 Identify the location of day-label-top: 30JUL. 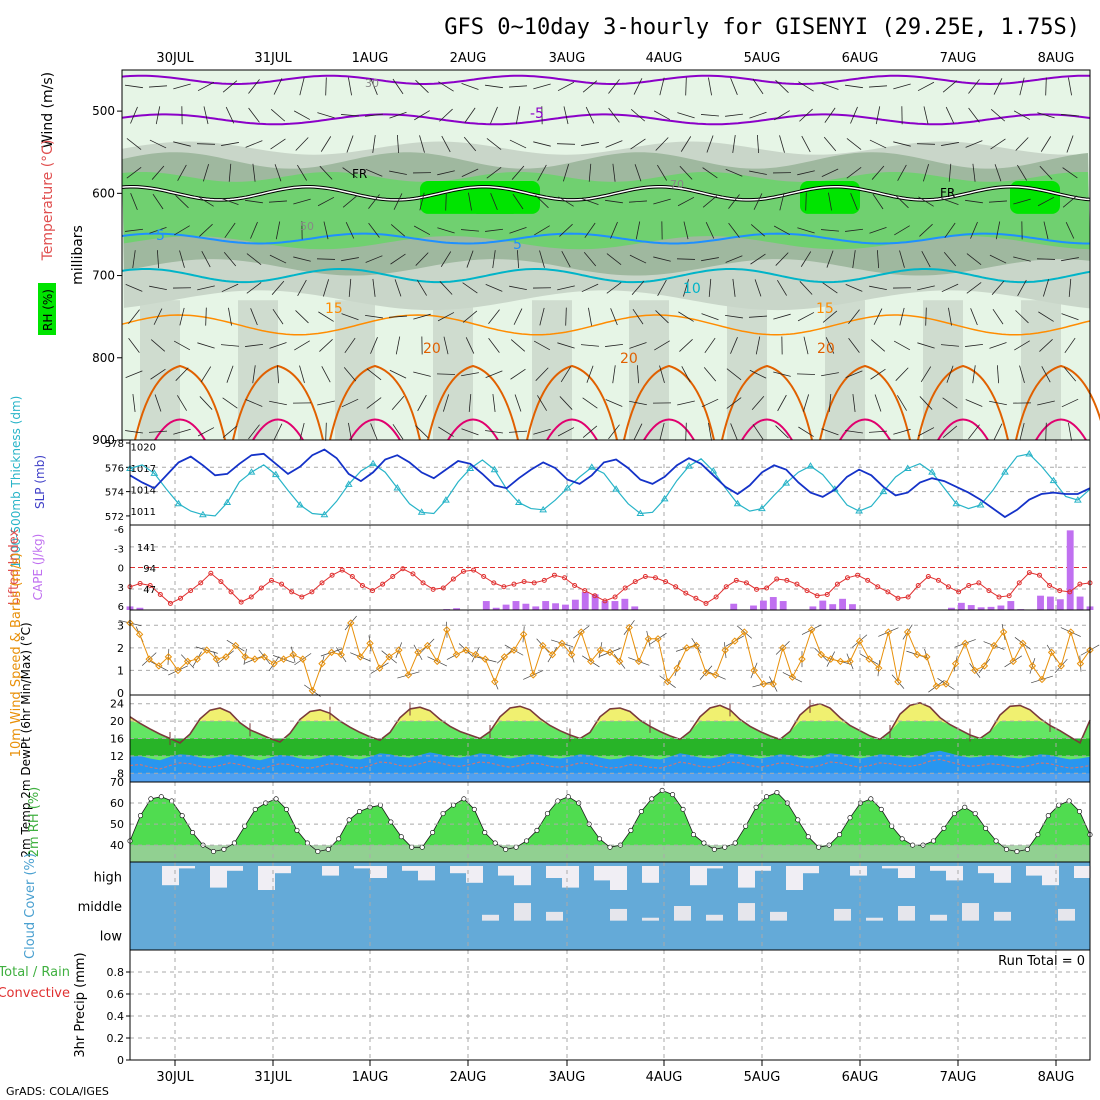
(175, 58).